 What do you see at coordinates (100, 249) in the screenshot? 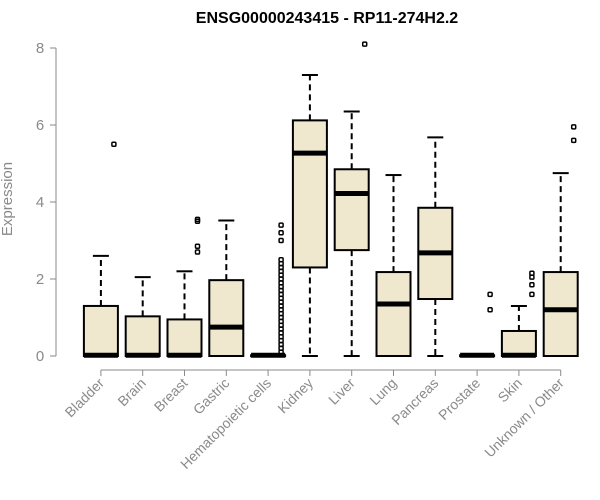
I see `box-bladder` at bounding box center [100, 249].